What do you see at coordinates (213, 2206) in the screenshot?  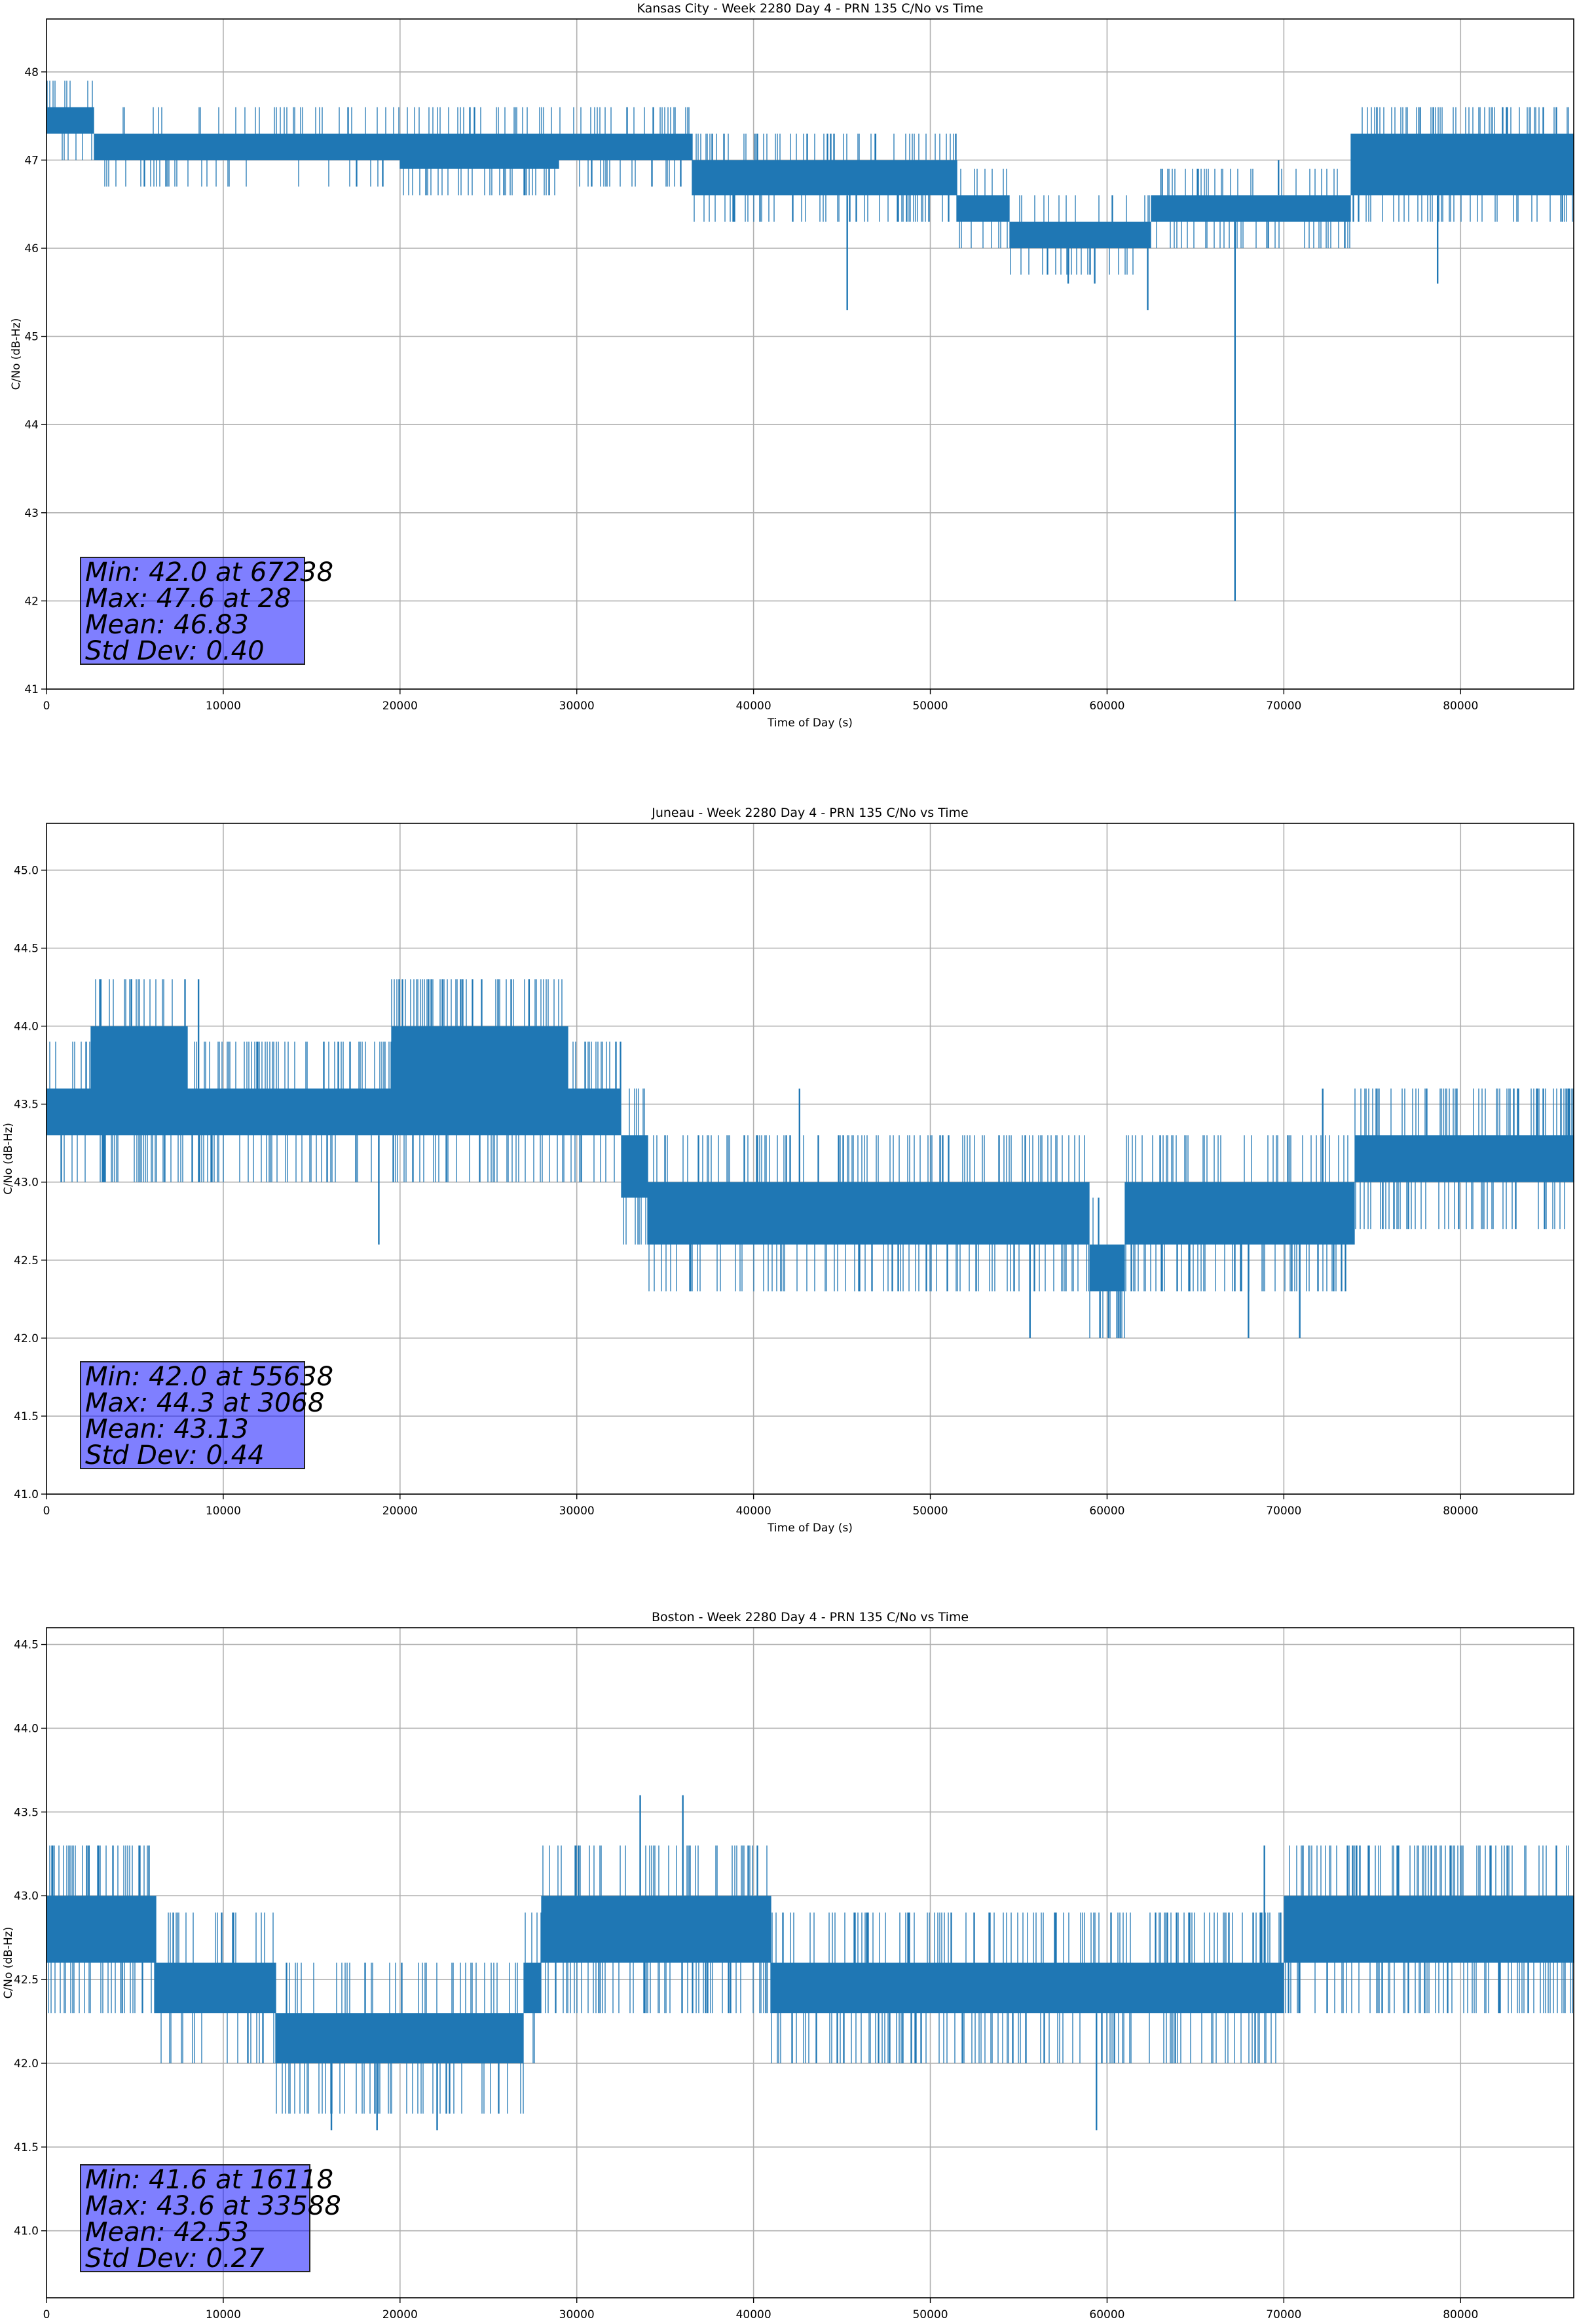 I see `stats-max: Max: 43.6 at 33588` at bounding box center [213, 2206].